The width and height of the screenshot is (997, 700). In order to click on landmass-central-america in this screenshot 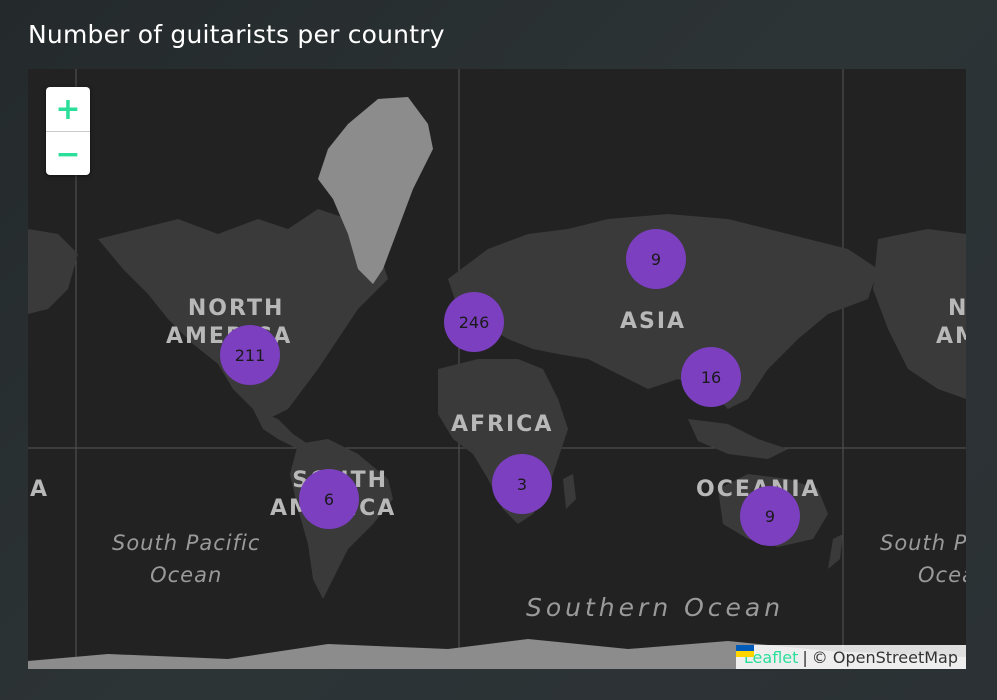, I will do `click(280, 429)`.